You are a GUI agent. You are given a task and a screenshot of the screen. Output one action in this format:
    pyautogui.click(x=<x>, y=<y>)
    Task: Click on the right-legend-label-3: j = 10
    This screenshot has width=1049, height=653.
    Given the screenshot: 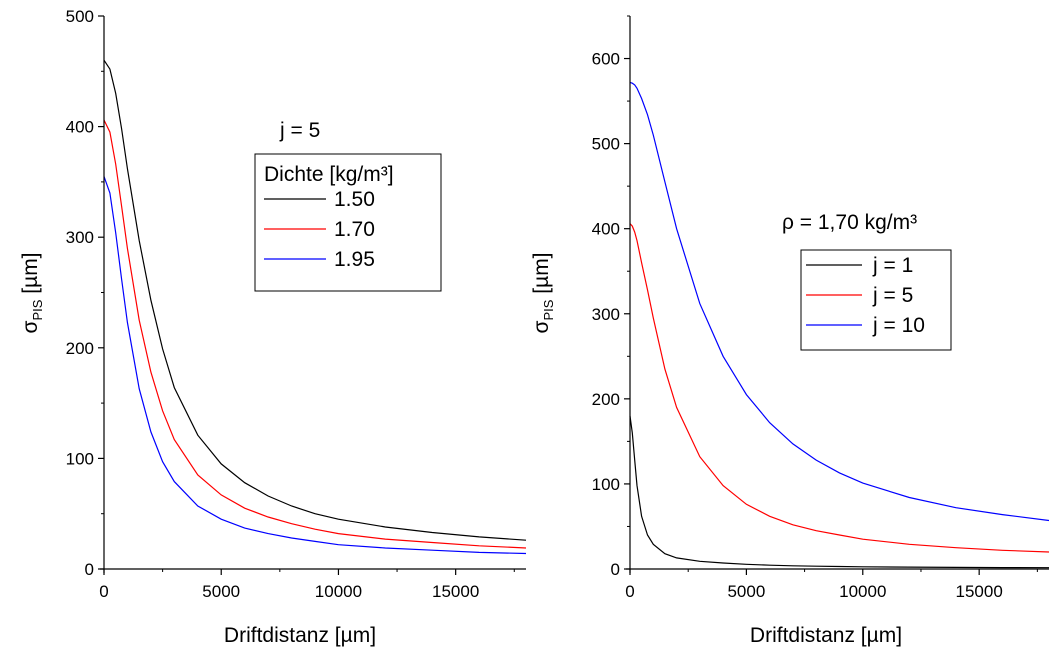 What is the action you would take?
    pyautogui.click(x=898, y=325)
    